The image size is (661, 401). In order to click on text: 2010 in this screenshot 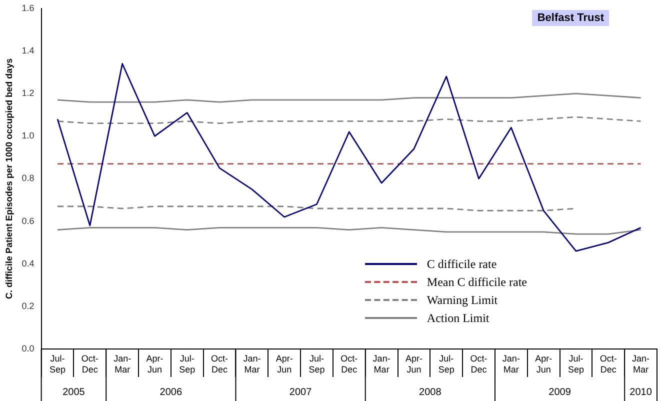, I will do `click(641, 392)`.